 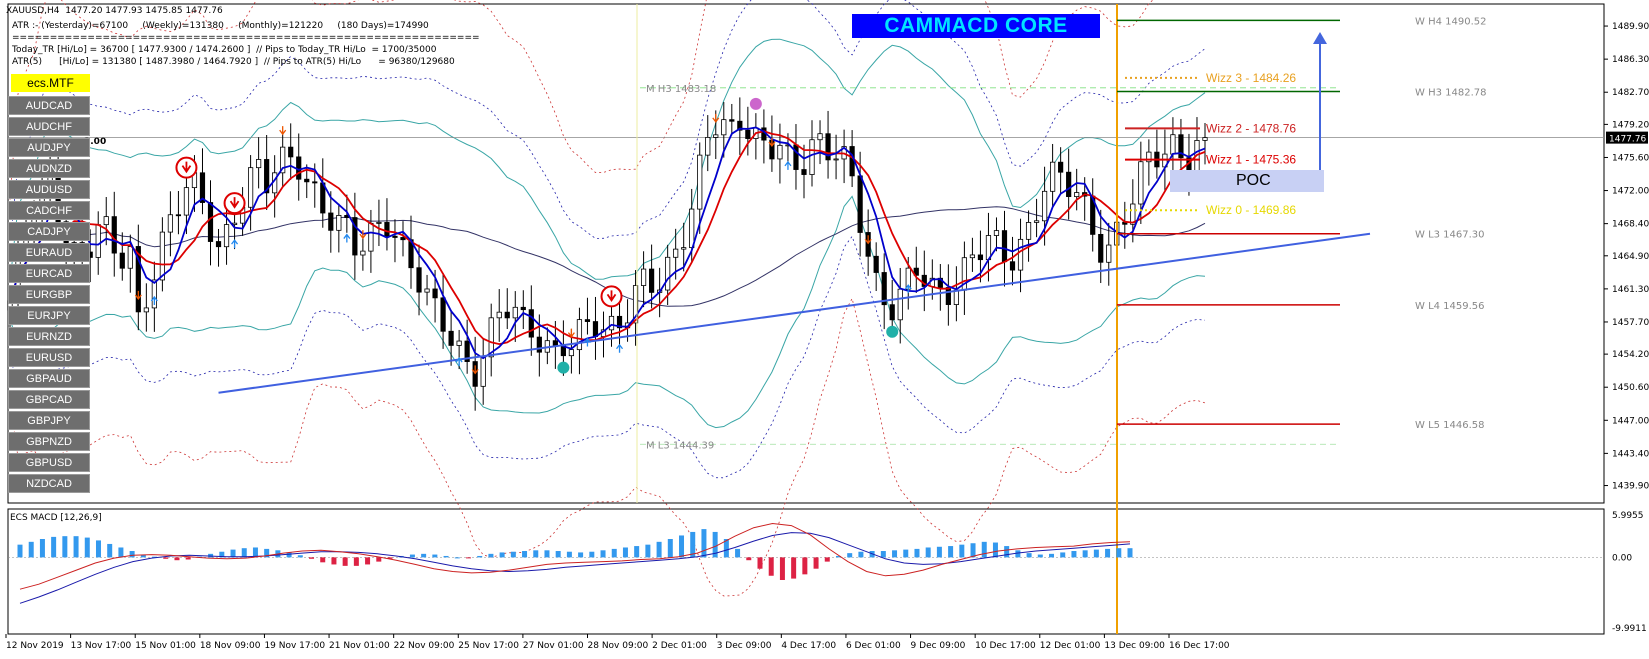 I want to click on pair-button-gbpaud: GBPAUD, so click(x=49, y=378).